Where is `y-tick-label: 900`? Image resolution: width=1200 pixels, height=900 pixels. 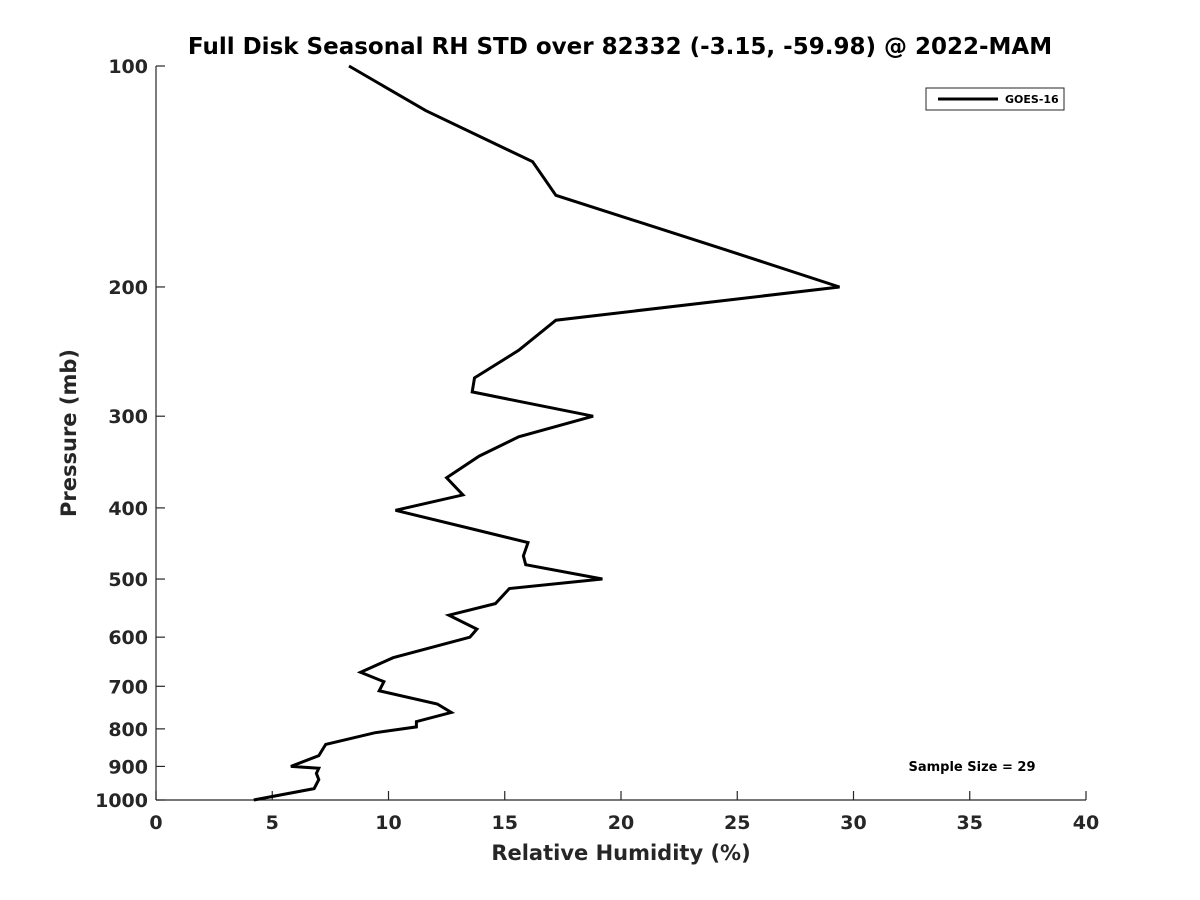
y-tick-label: 900 is located at coordinates (128, 767).